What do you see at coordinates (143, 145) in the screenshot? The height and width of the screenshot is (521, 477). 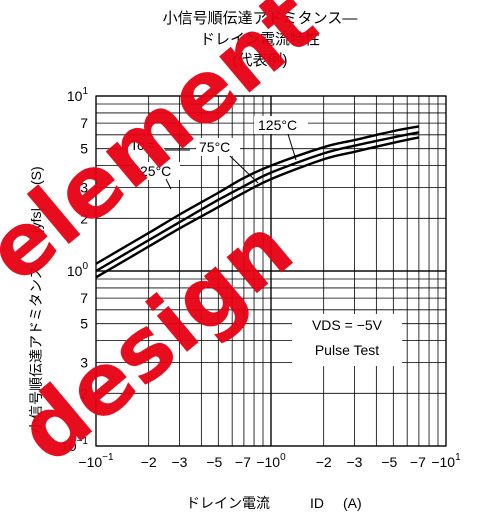 I see `tc-label: Tc =` at bounding box center [143, 145].